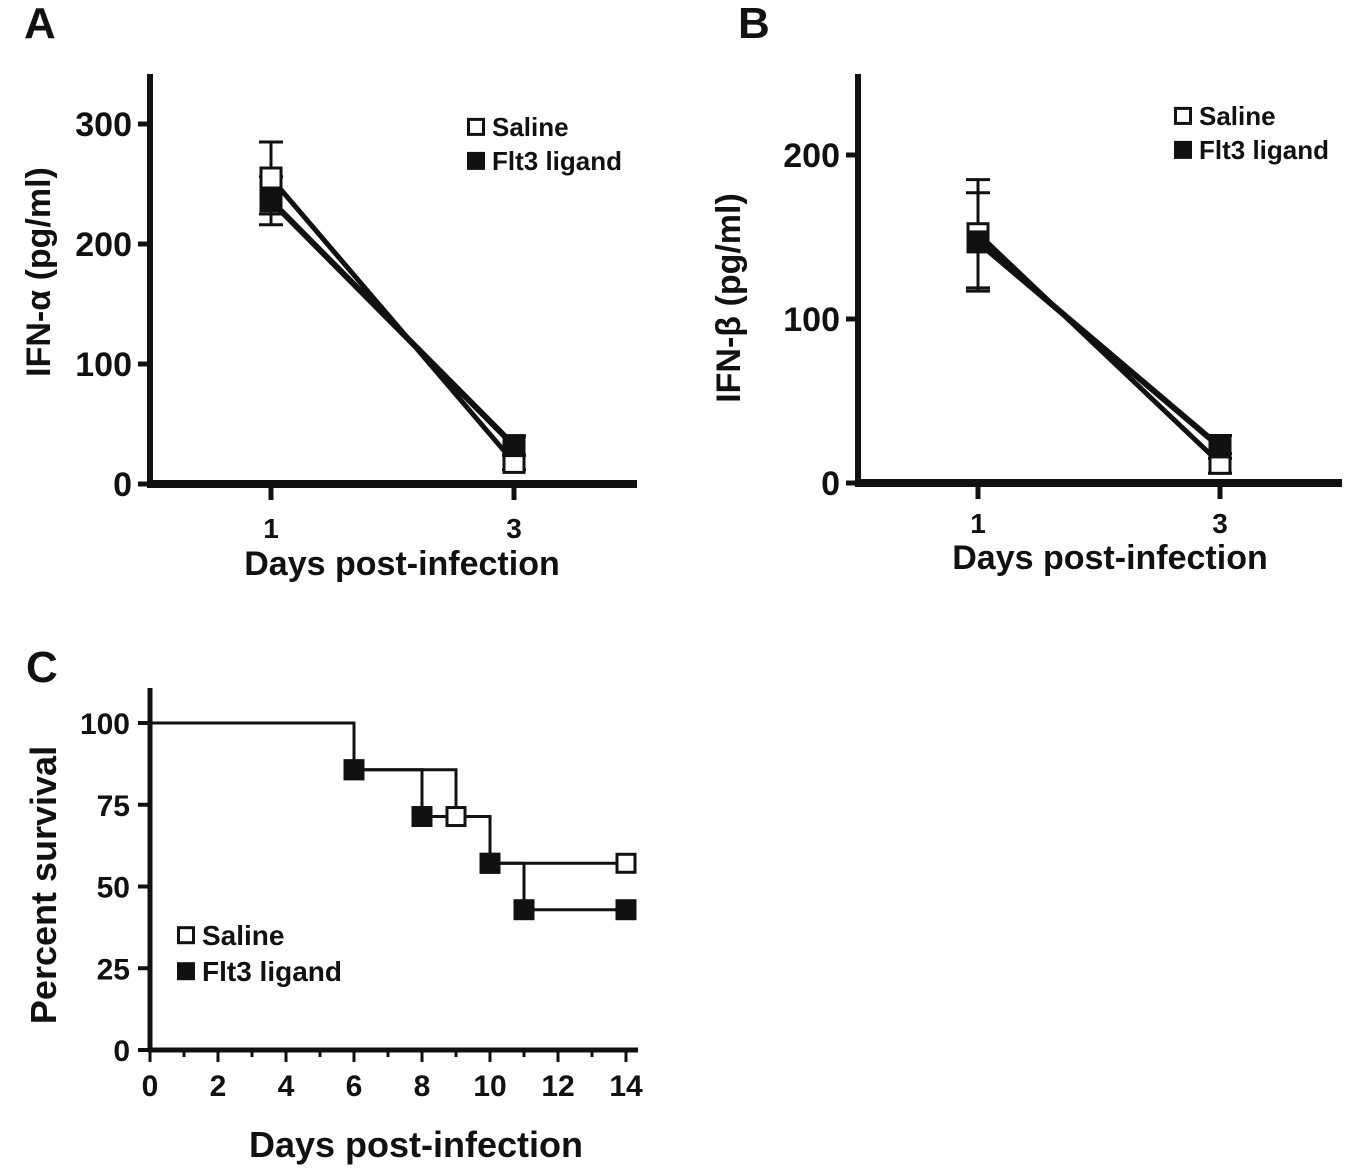  I want to click on panel-b-series-line-saline, so click(1099, 348).